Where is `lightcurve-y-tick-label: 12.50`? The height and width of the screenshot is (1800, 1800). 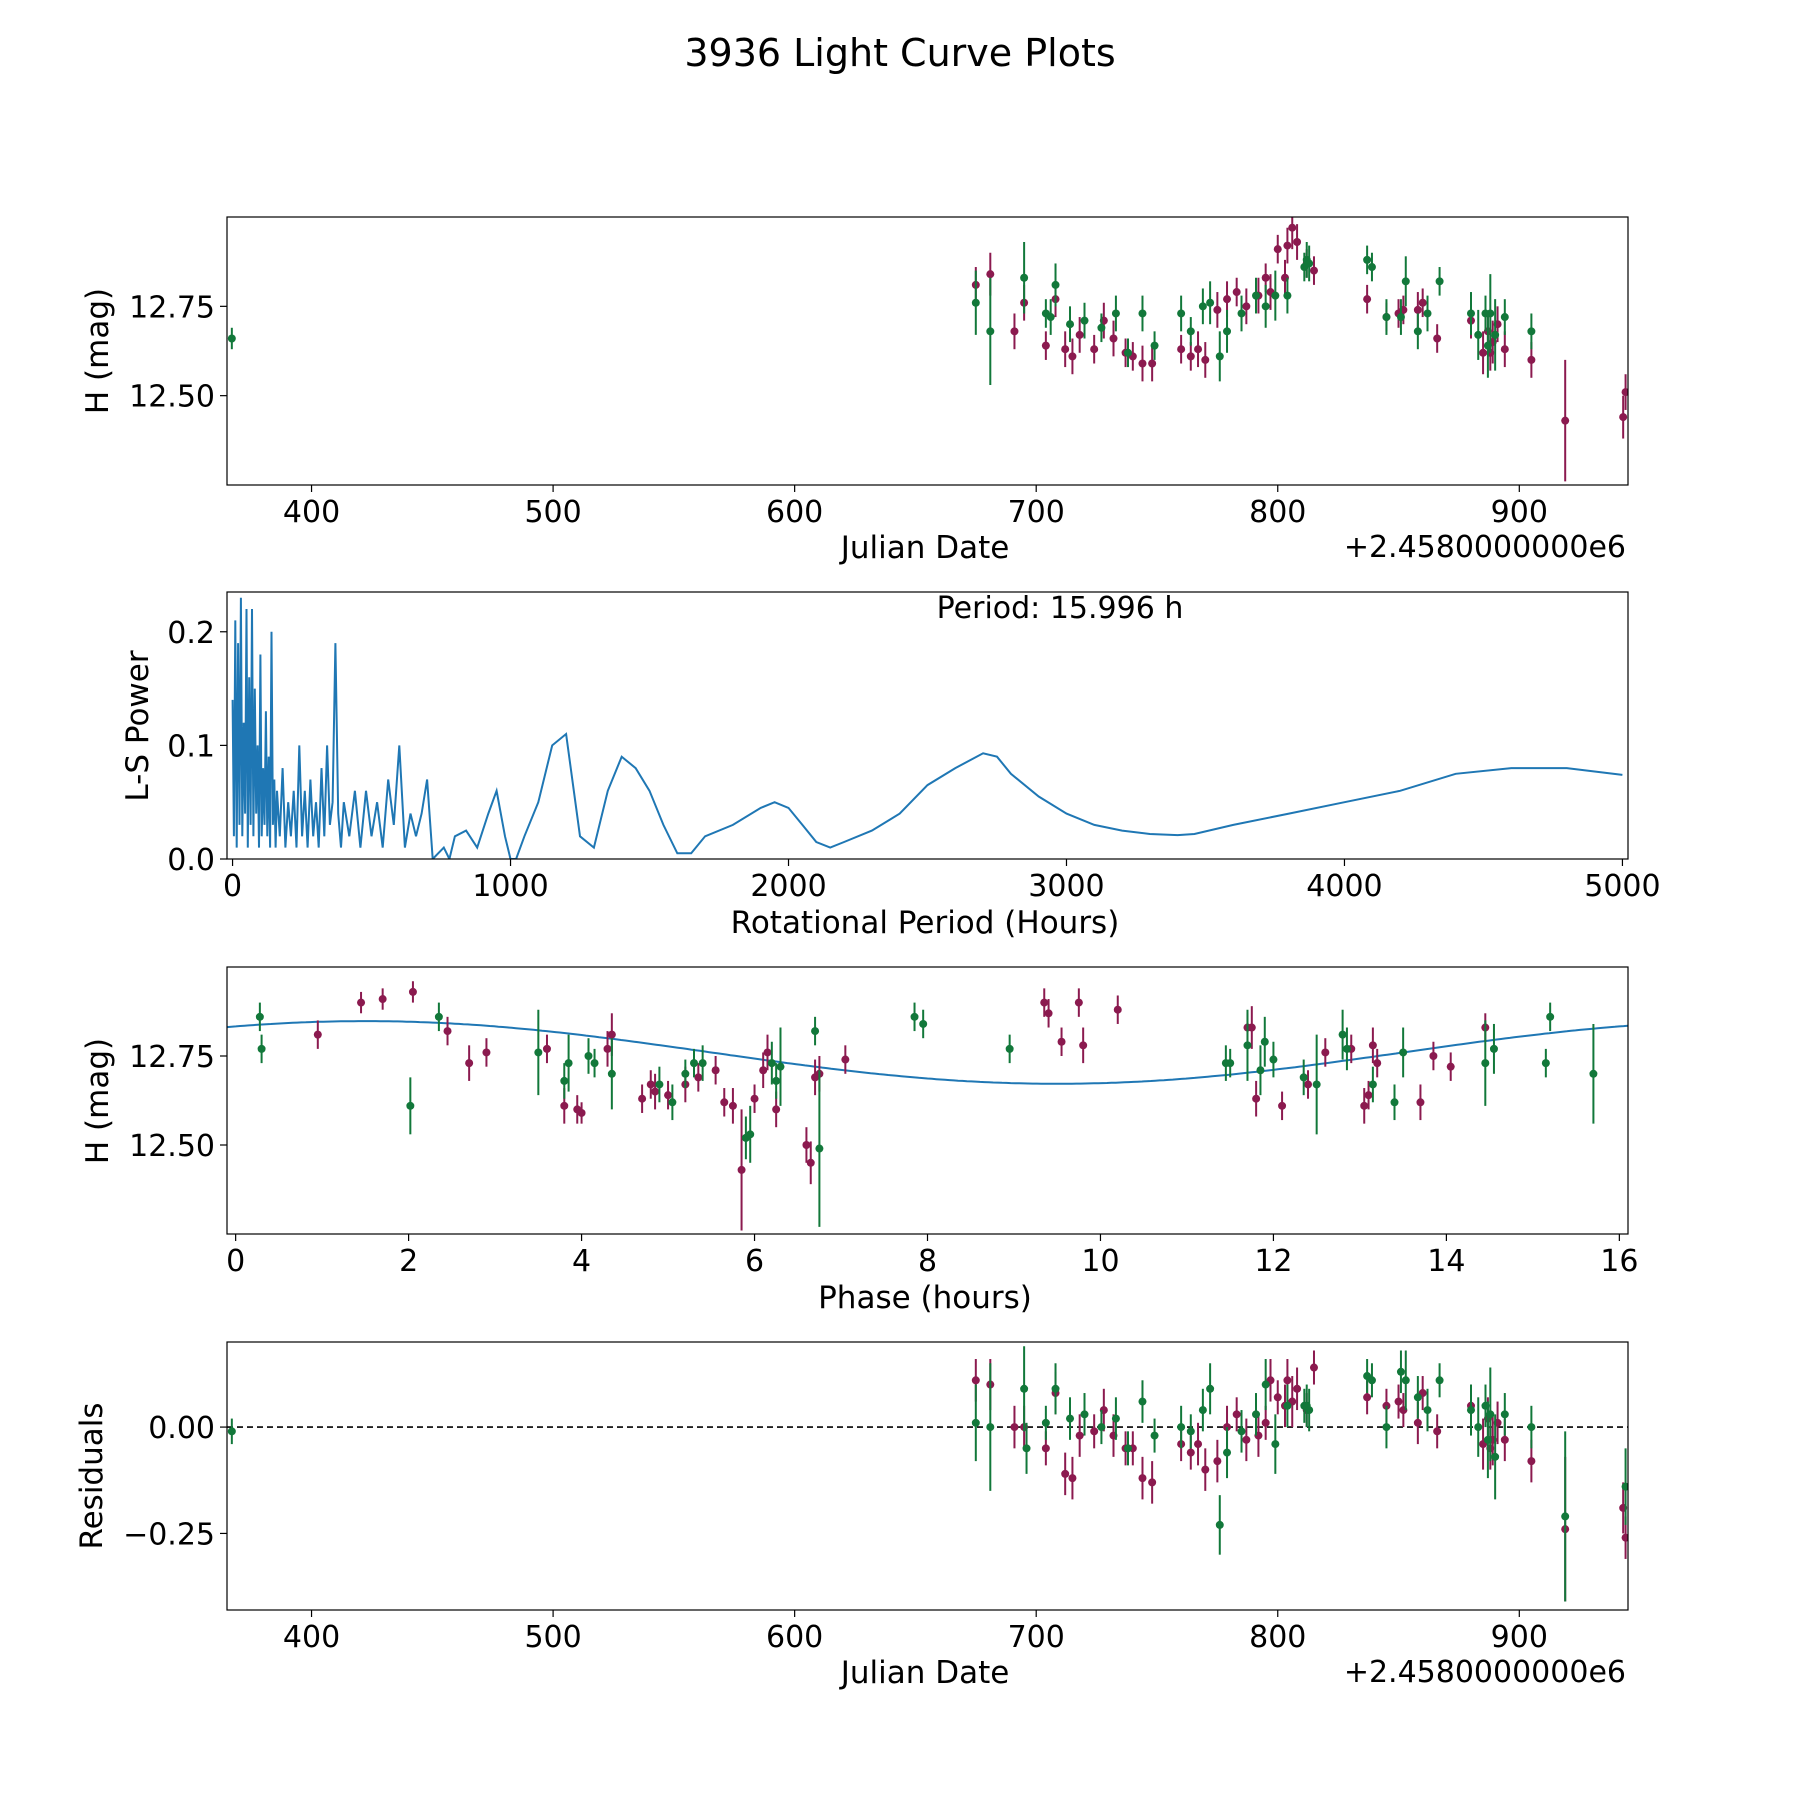 lightcurve-y-tick-label: 12.50 is located at coordinates (172, 397).